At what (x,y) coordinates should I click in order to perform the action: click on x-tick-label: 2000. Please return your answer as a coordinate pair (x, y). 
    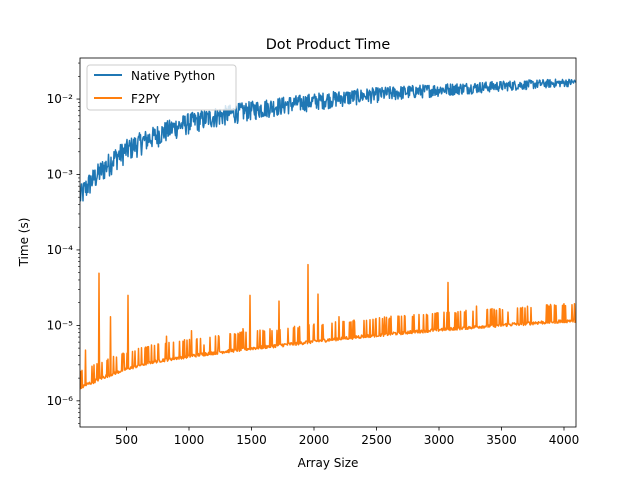
    Looking at the image, I should click on (314, 440).